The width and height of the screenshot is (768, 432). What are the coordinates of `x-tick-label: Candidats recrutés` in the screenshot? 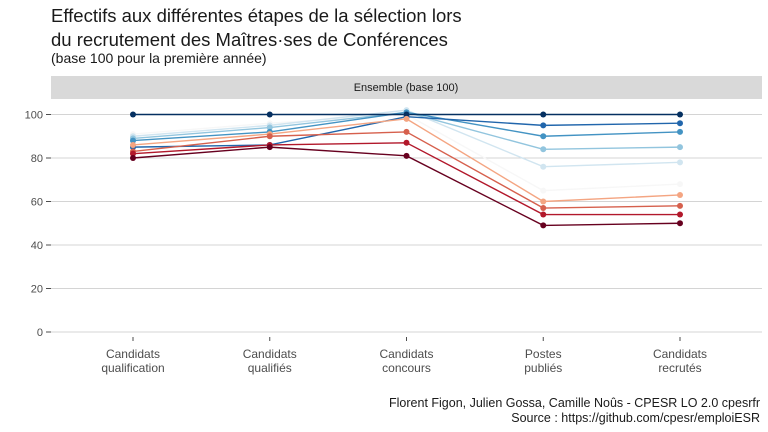 It's located at (680, 361).